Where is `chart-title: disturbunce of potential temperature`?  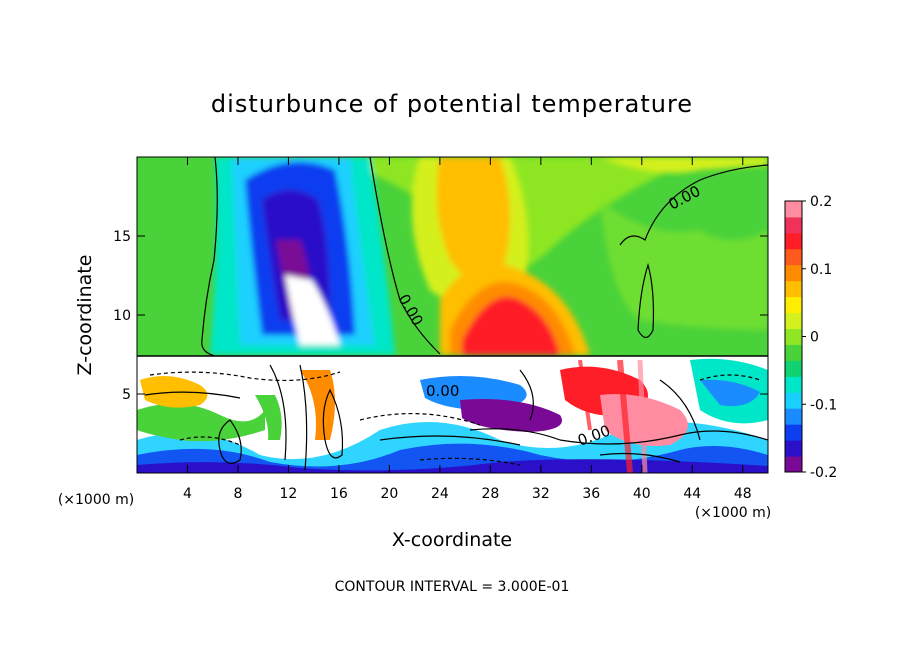 chart-title: disturbunce of potential temperature is located at coordinates (452, 104).